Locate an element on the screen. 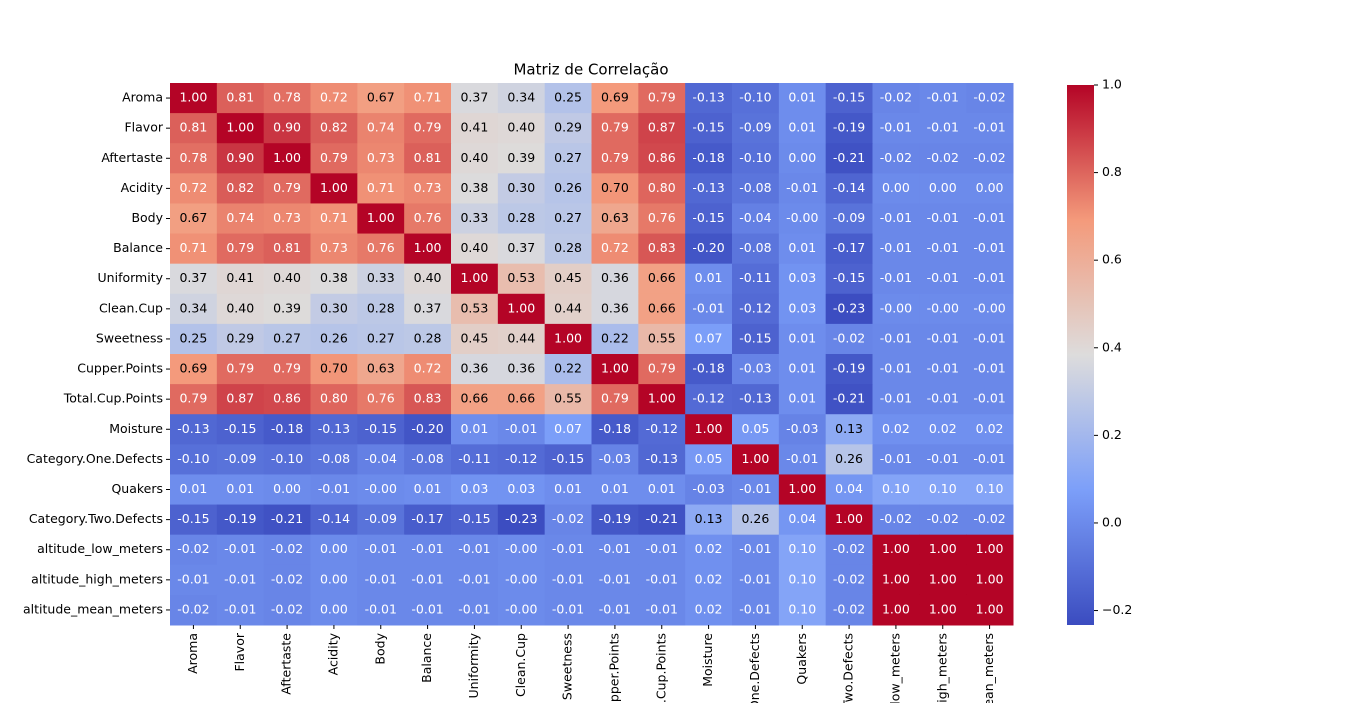  x-tick-label: Total.Cup.Points is located at coordinates (660, 668).